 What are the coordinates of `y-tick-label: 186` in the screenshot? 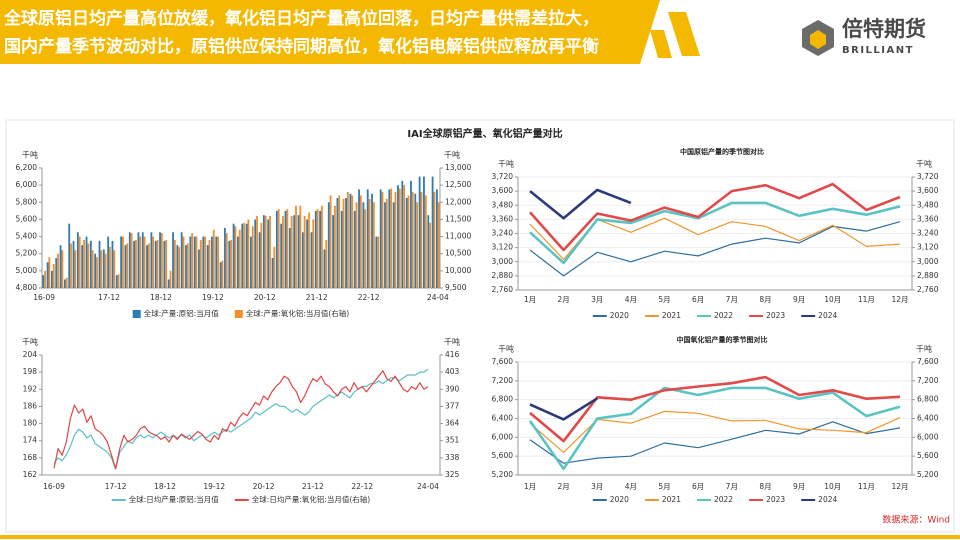 It's located at (30, 405).